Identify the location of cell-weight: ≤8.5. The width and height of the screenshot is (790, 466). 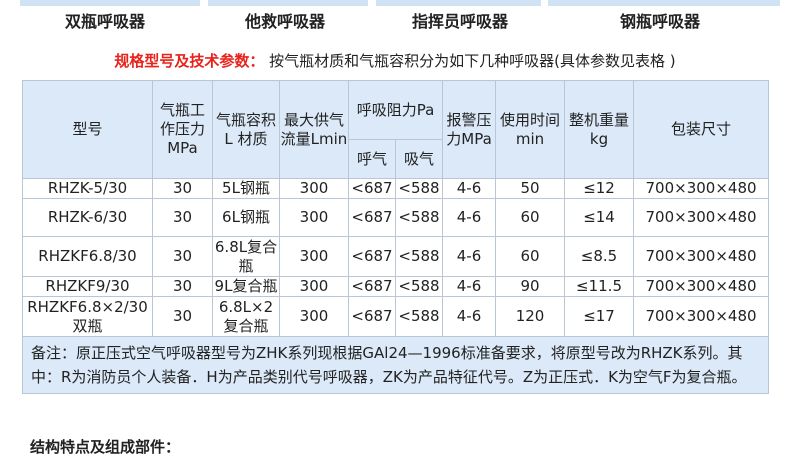
(599, 256).